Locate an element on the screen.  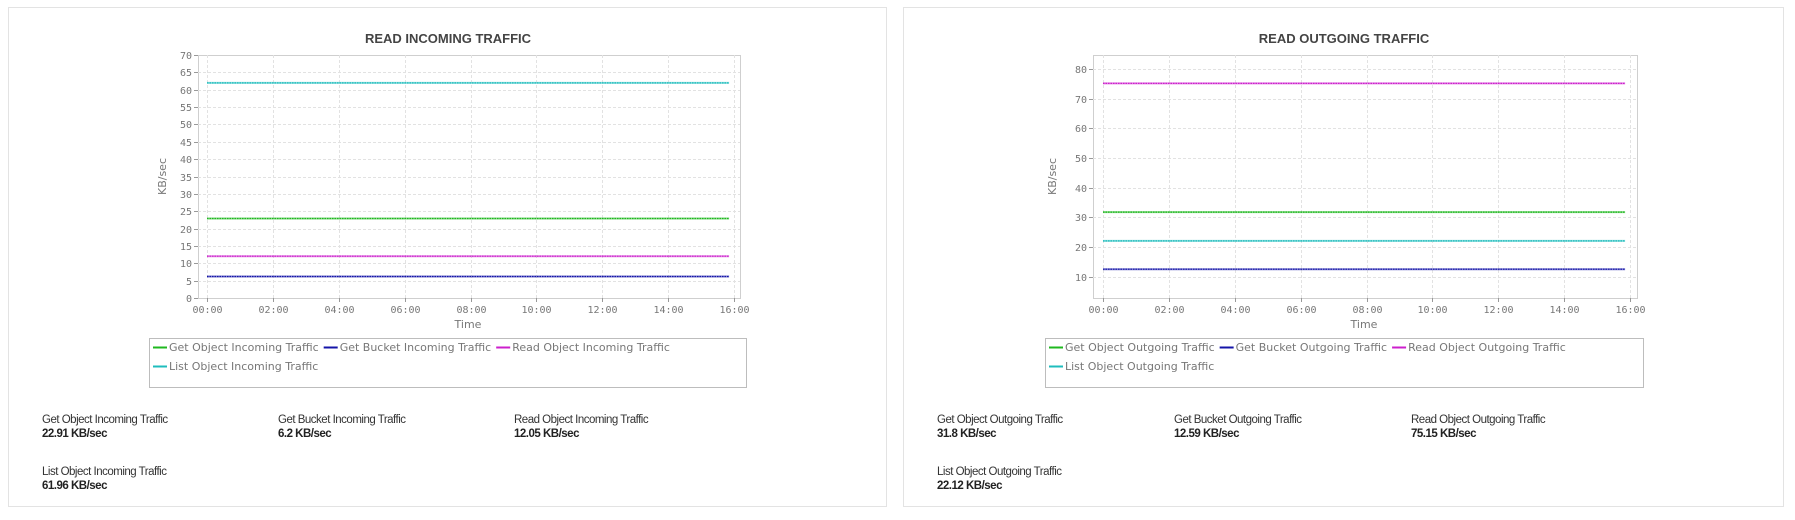
y-tick-label: 5 is located at coordinates (189, 282).